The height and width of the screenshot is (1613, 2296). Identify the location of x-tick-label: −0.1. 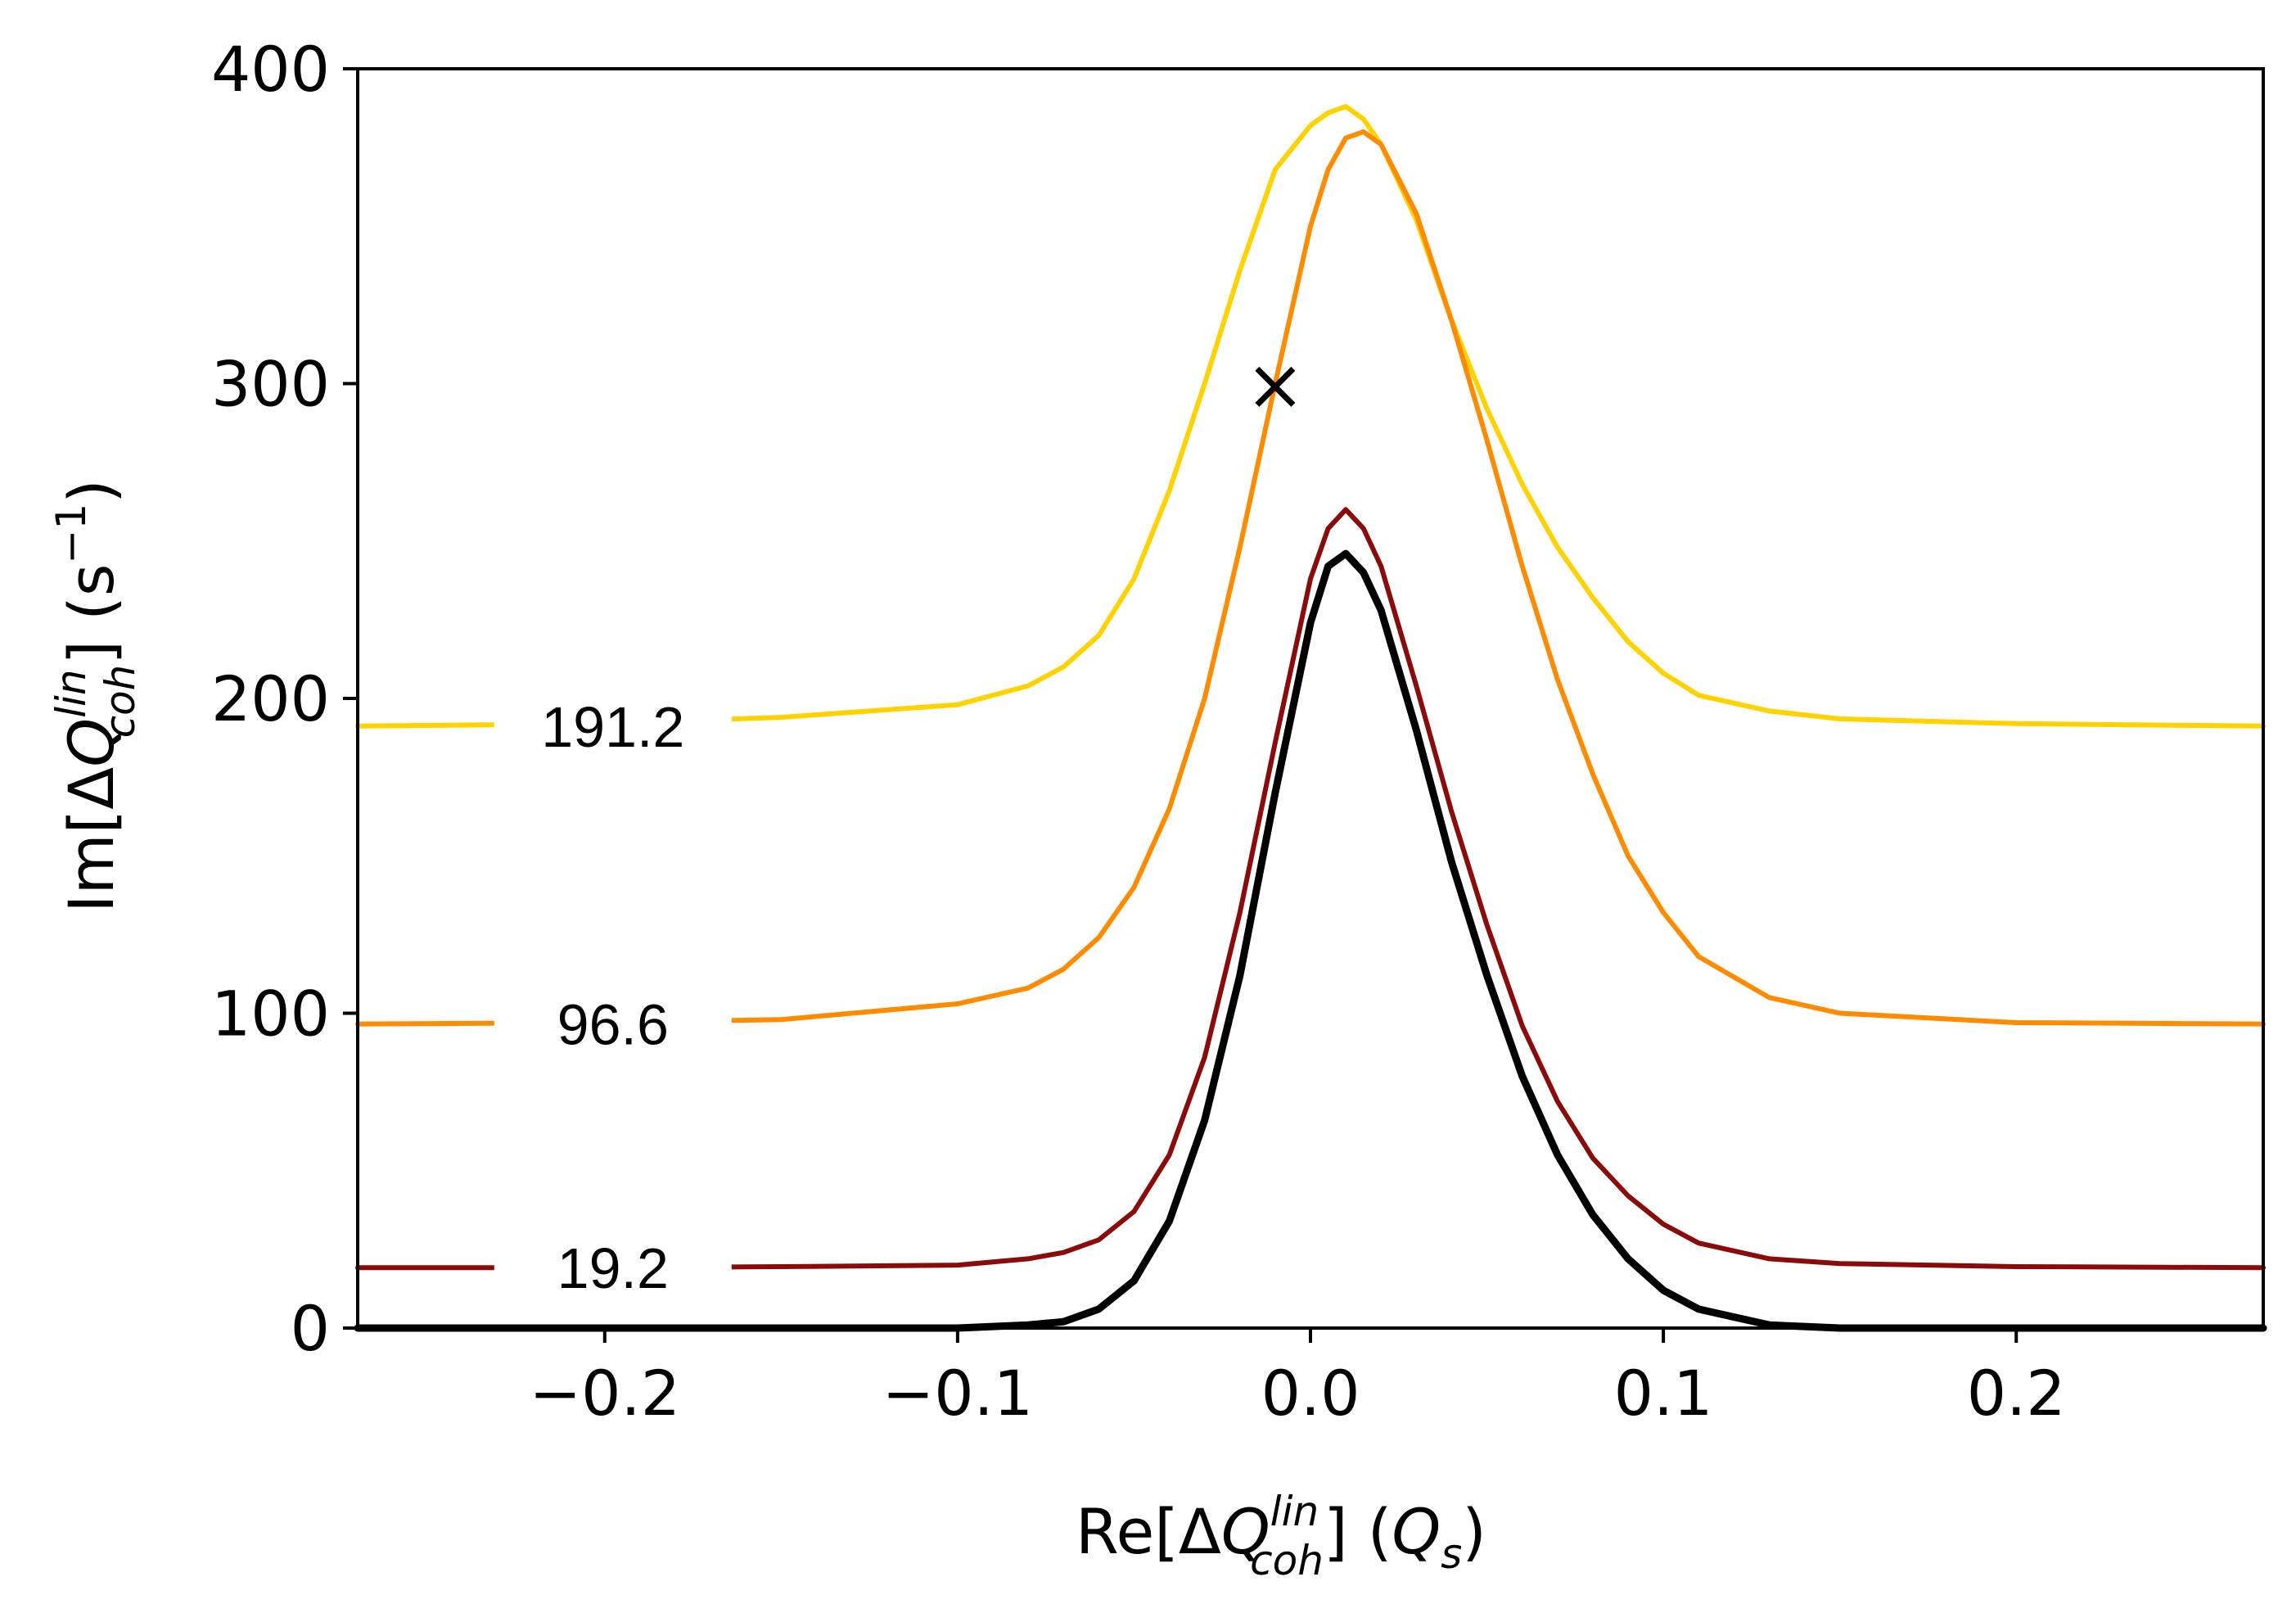
(958, 1393).